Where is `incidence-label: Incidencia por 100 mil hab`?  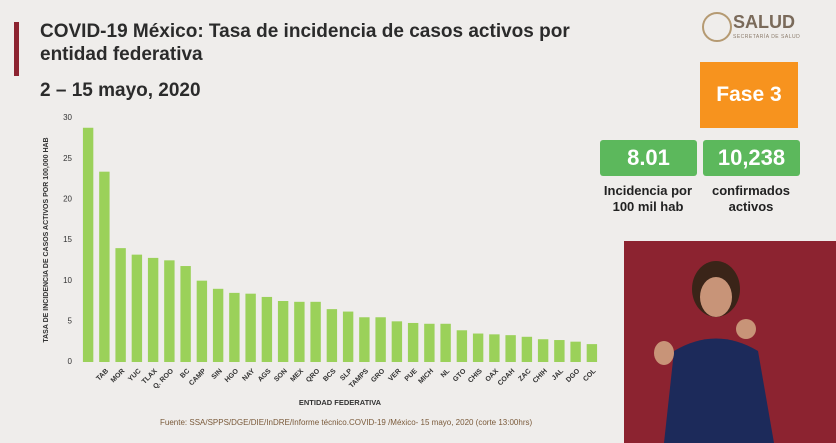 incidence-label: Incidencia por 100 mil hab is located at coordinates (648, 198).